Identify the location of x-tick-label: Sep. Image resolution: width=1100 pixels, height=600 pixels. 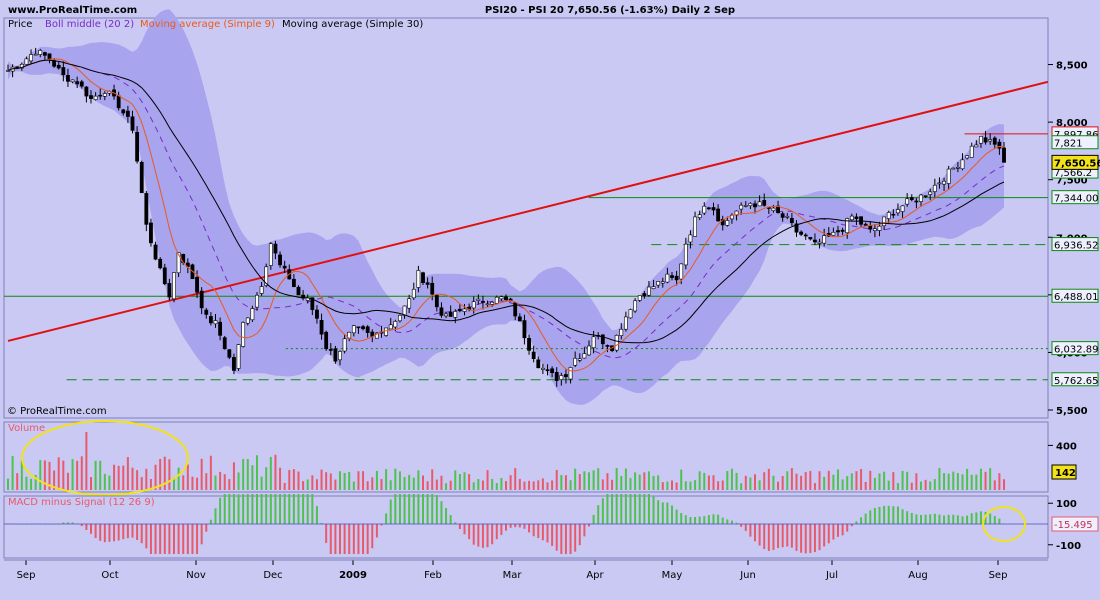
(26, 575).